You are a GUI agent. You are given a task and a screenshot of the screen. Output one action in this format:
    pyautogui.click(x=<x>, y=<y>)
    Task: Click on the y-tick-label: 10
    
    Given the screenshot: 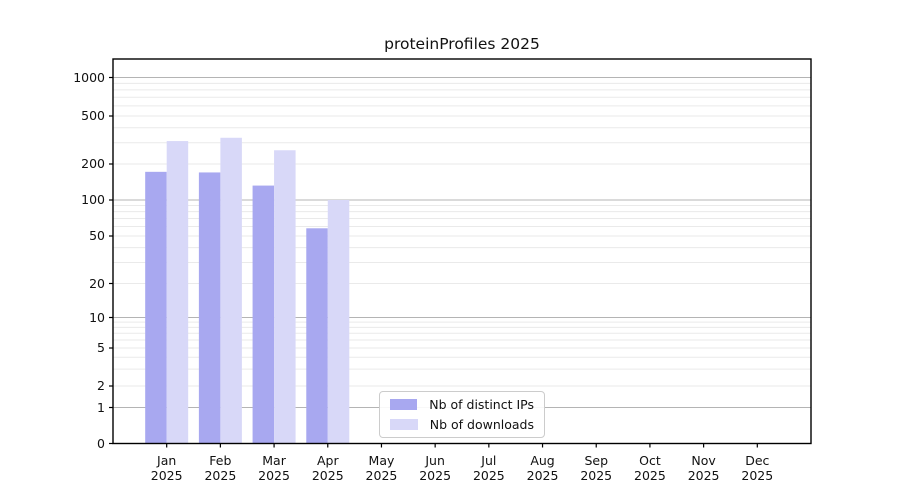 What is the action you would take?
    pyautogui.click(x=97, y=317)
    